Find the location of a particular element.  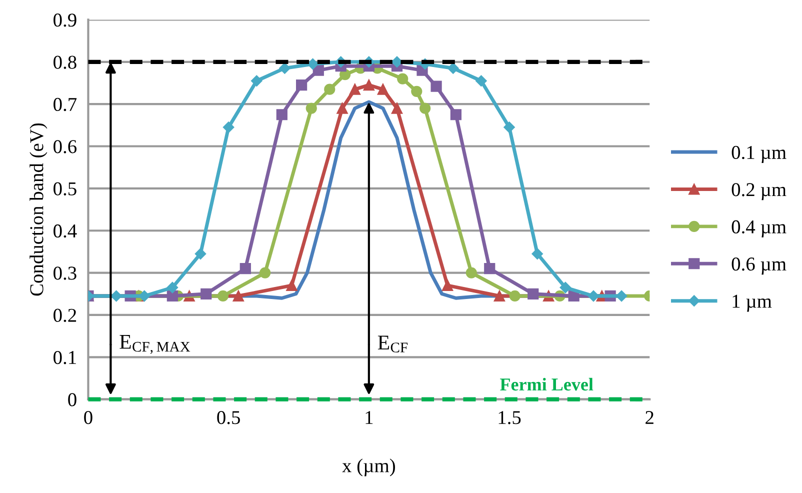

x-axis-title: x (µm) is located at coordinates (368, 467).